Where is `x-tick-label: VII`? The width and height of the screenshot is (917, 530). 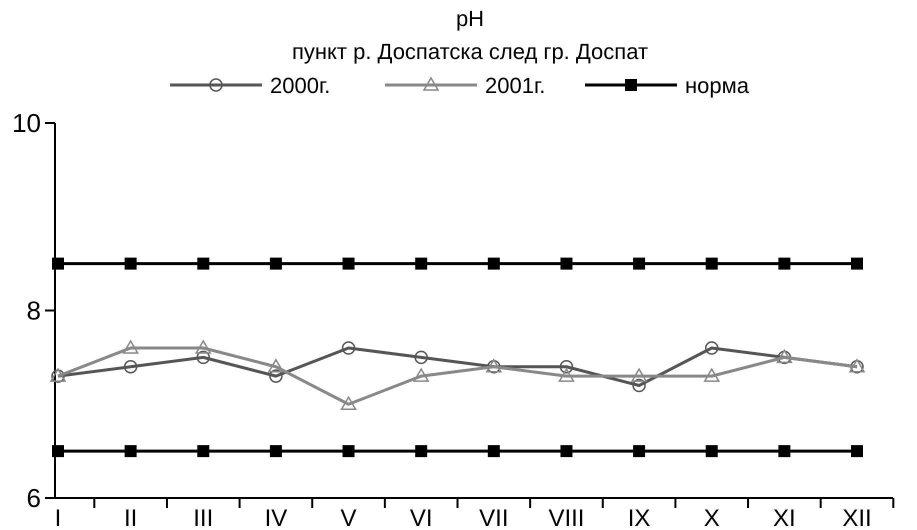 x-tick-label: VII is located at coordinates (493, 517).